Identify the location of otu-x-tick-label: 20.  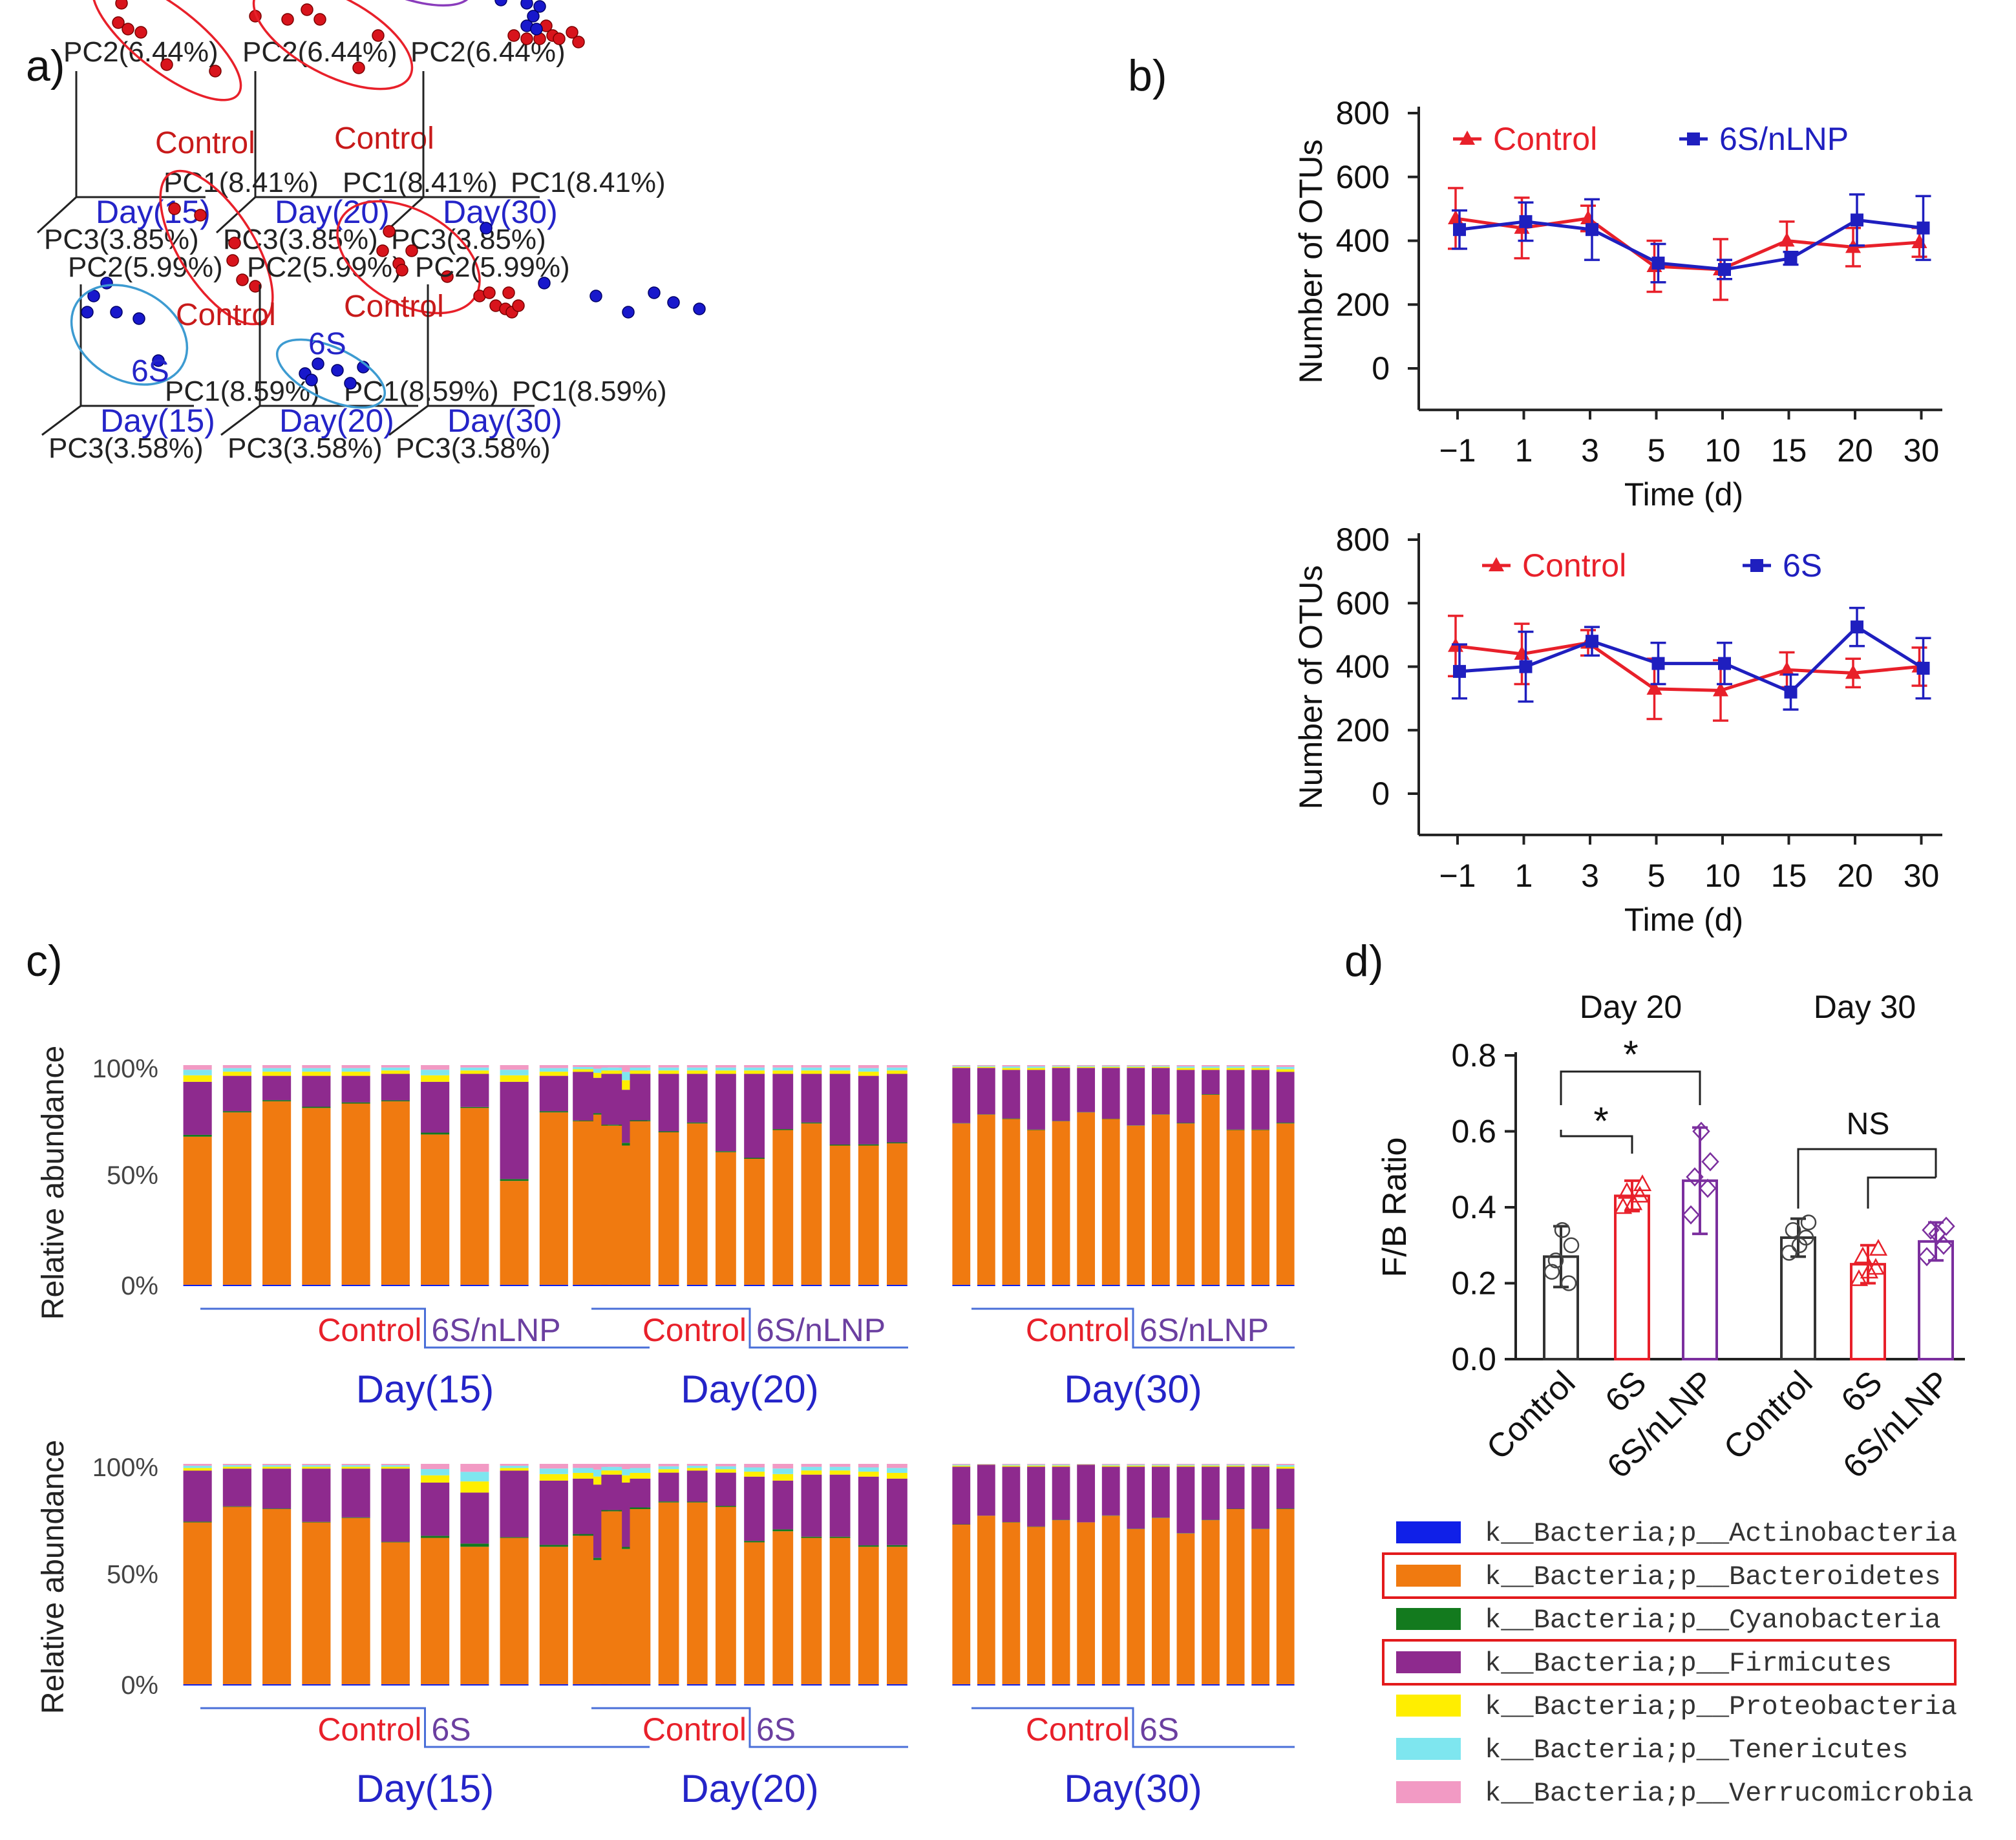
(1855, 450).